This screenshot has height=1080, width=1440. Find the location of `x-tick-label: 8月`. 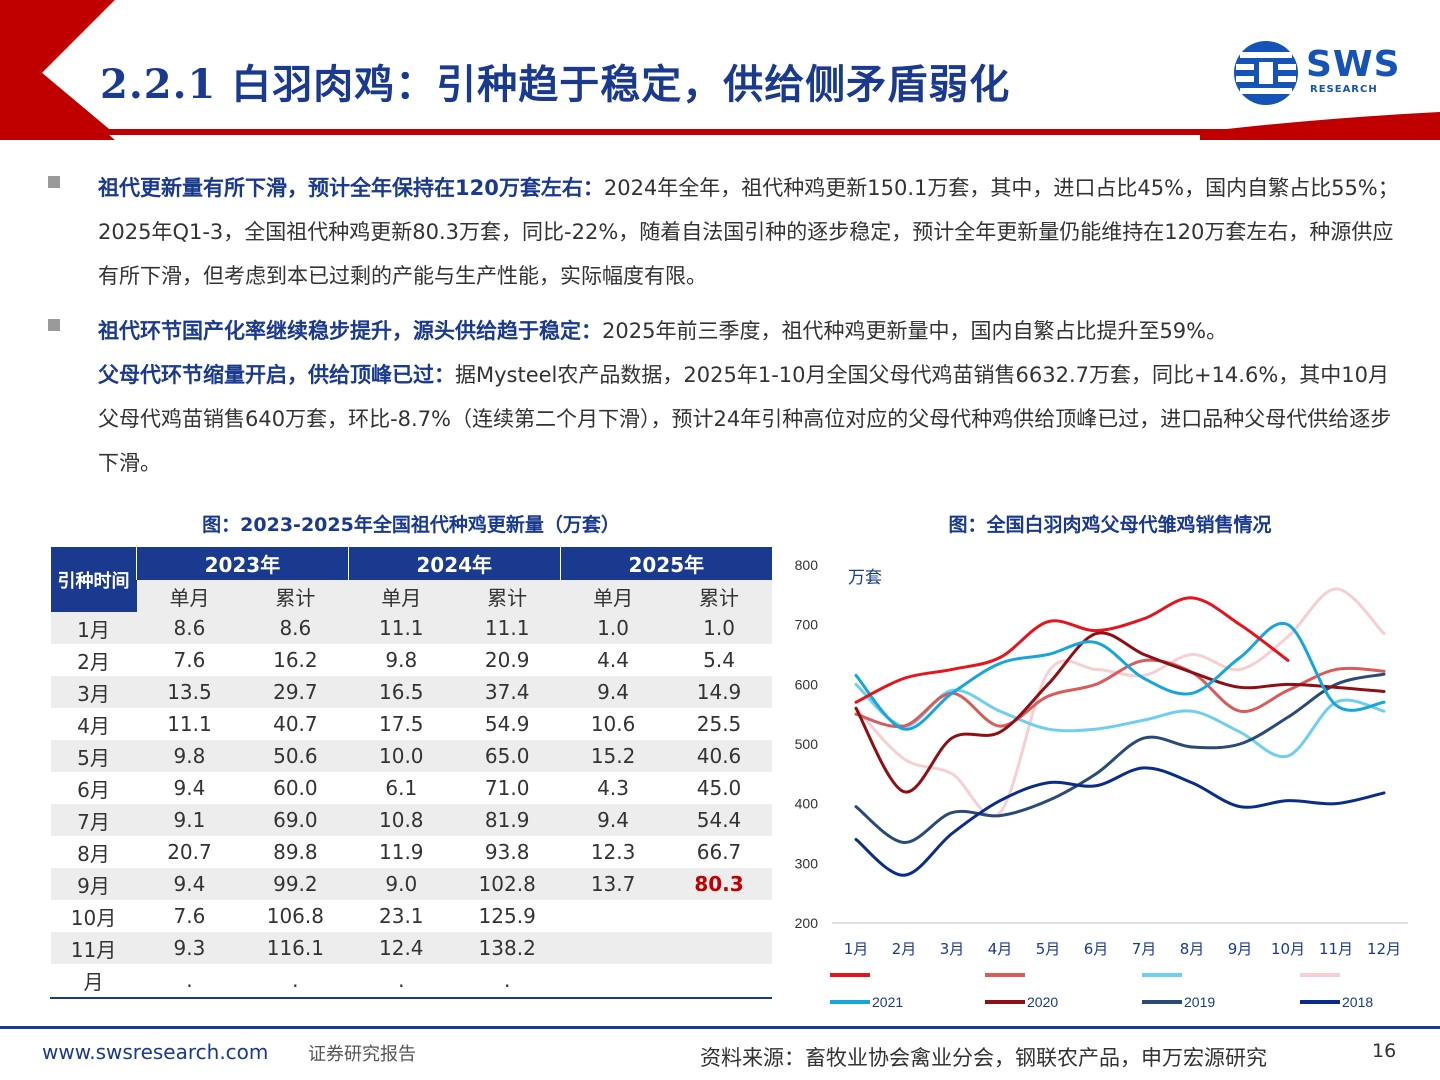

x-tick-label: 8月 is located at coordinates (1192, 949).